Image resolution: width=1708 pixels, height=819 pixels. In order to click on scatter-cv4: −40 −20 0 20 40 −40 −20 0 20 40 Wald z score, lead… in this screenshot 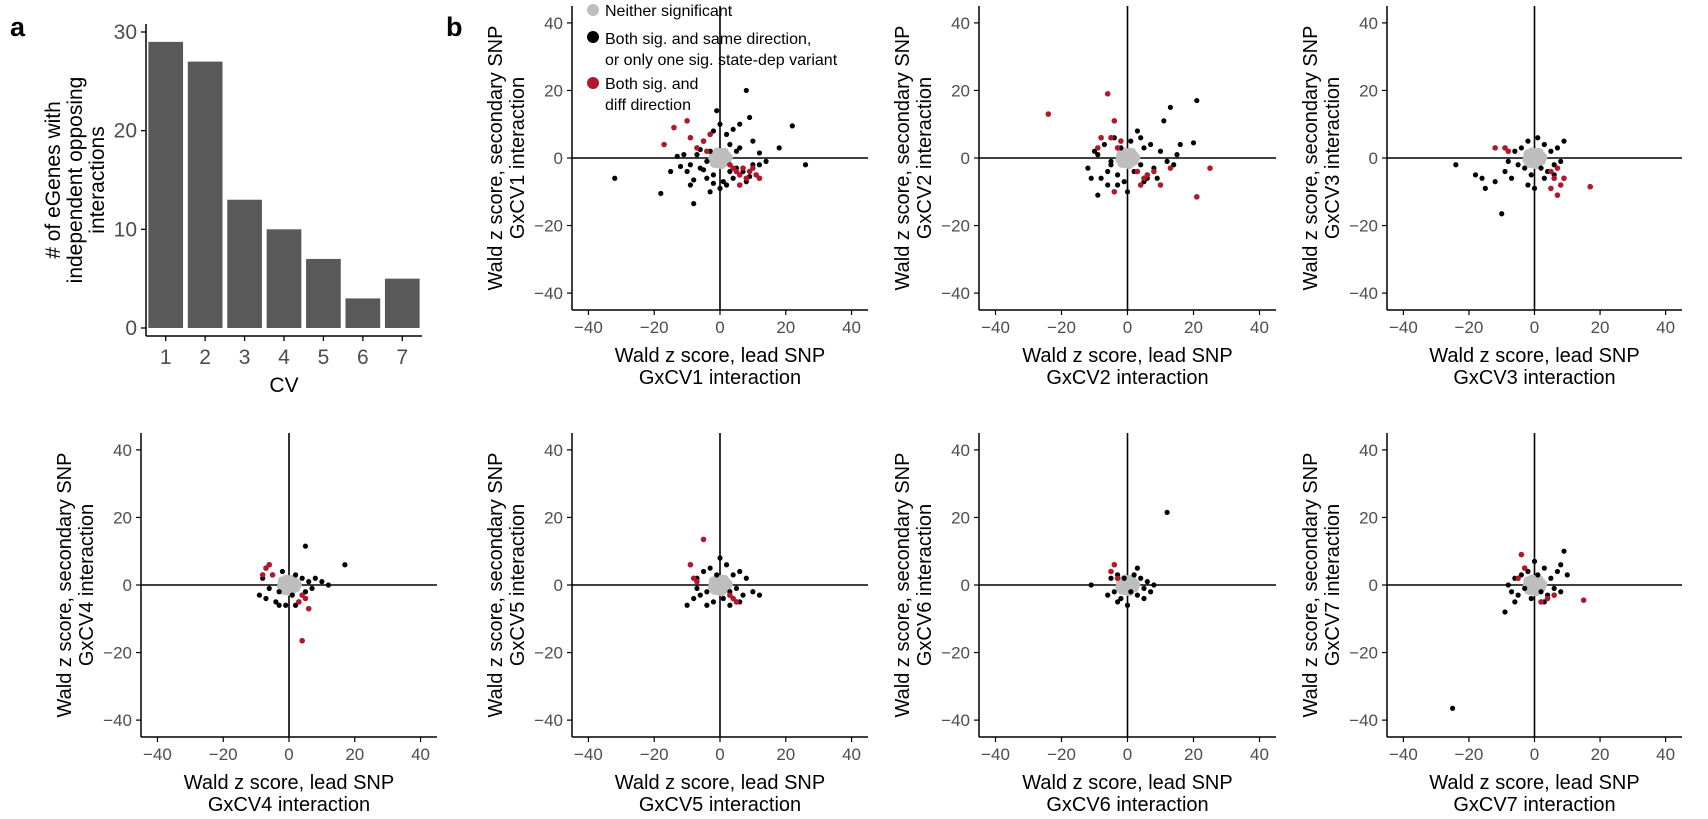, I will do `click(245, 624)`.